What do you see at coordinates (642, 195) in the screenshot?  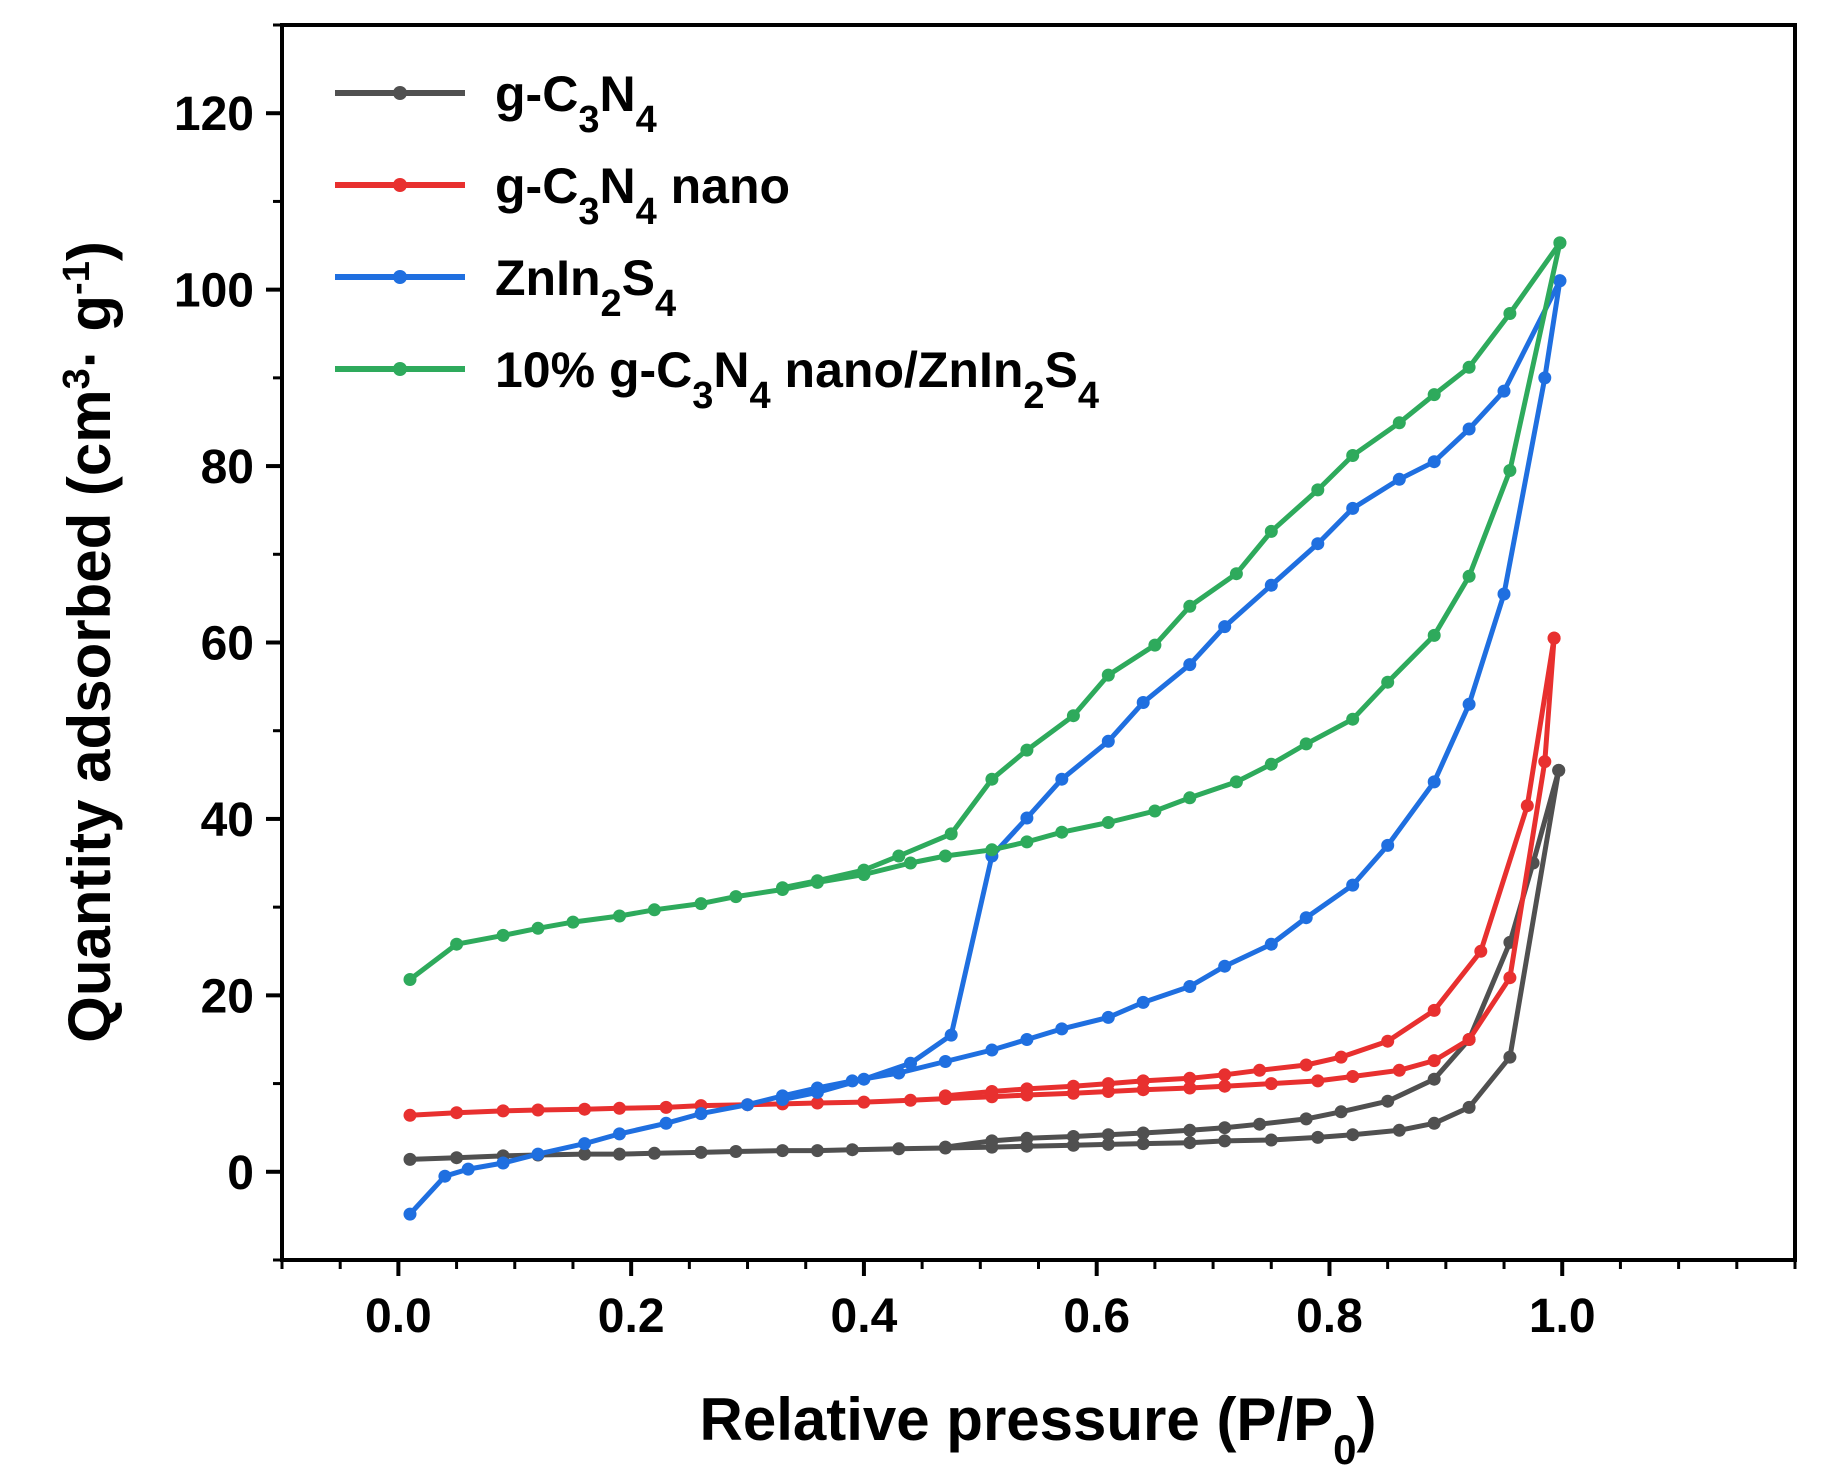 I see `legend-label: g-C3N4 nano` at bounding box center [642, 195].